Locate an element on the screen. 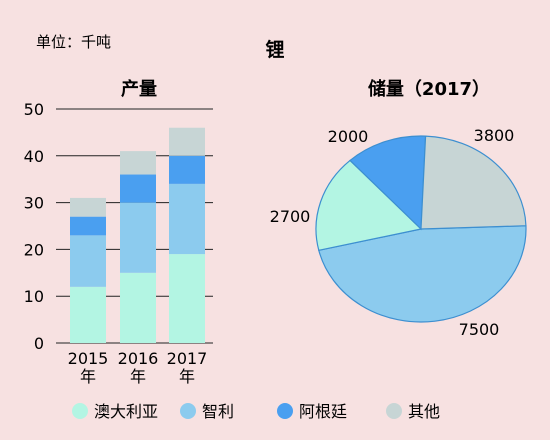 This screenshot has width=550, height=440. legend-label: 澳大利亚 is located at coordinates (126, 411).